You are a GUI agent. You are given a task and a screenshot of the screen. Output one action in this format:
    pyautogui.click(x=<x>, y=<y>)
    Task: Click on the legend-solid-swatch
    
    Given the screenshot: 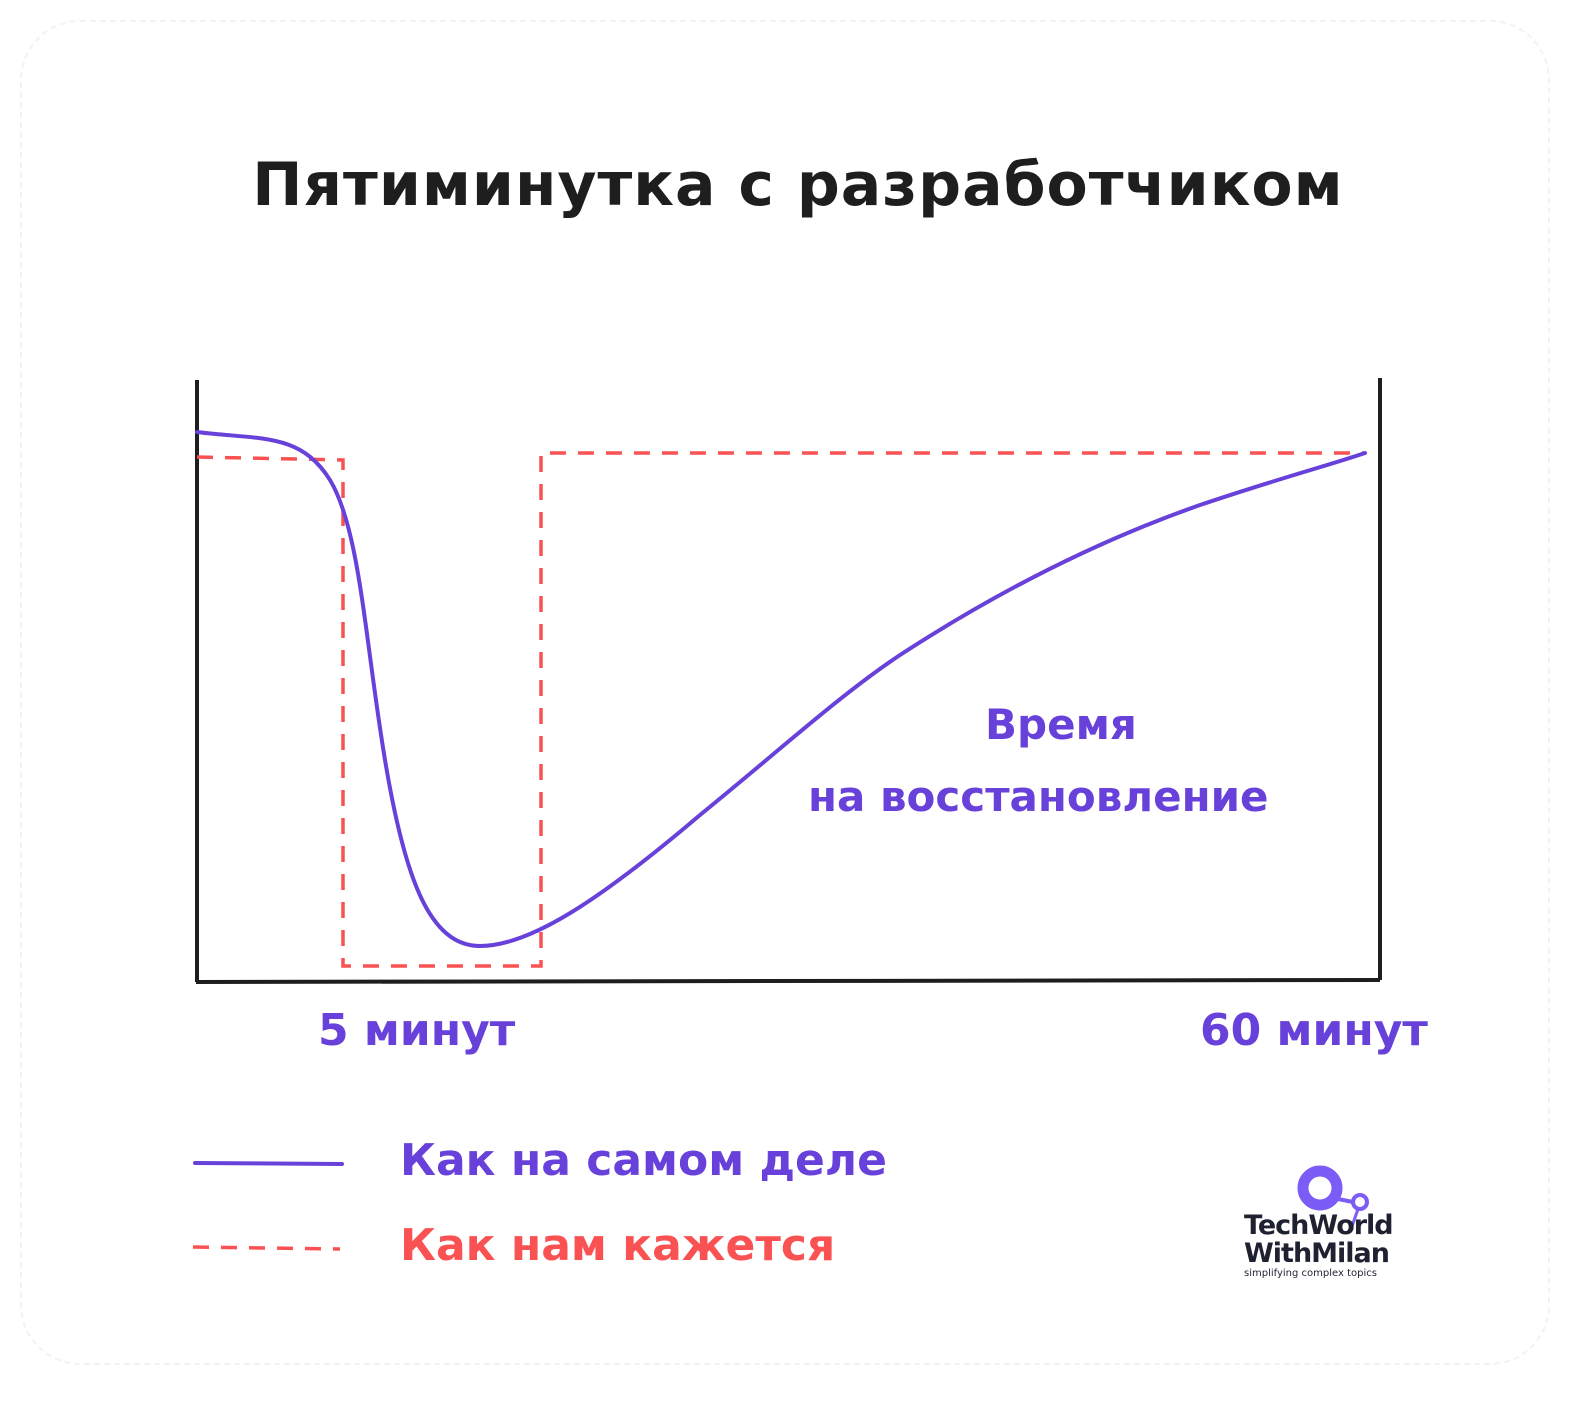 What is the action you would take?
    pyautogui.click(x=268, y=1163)
    